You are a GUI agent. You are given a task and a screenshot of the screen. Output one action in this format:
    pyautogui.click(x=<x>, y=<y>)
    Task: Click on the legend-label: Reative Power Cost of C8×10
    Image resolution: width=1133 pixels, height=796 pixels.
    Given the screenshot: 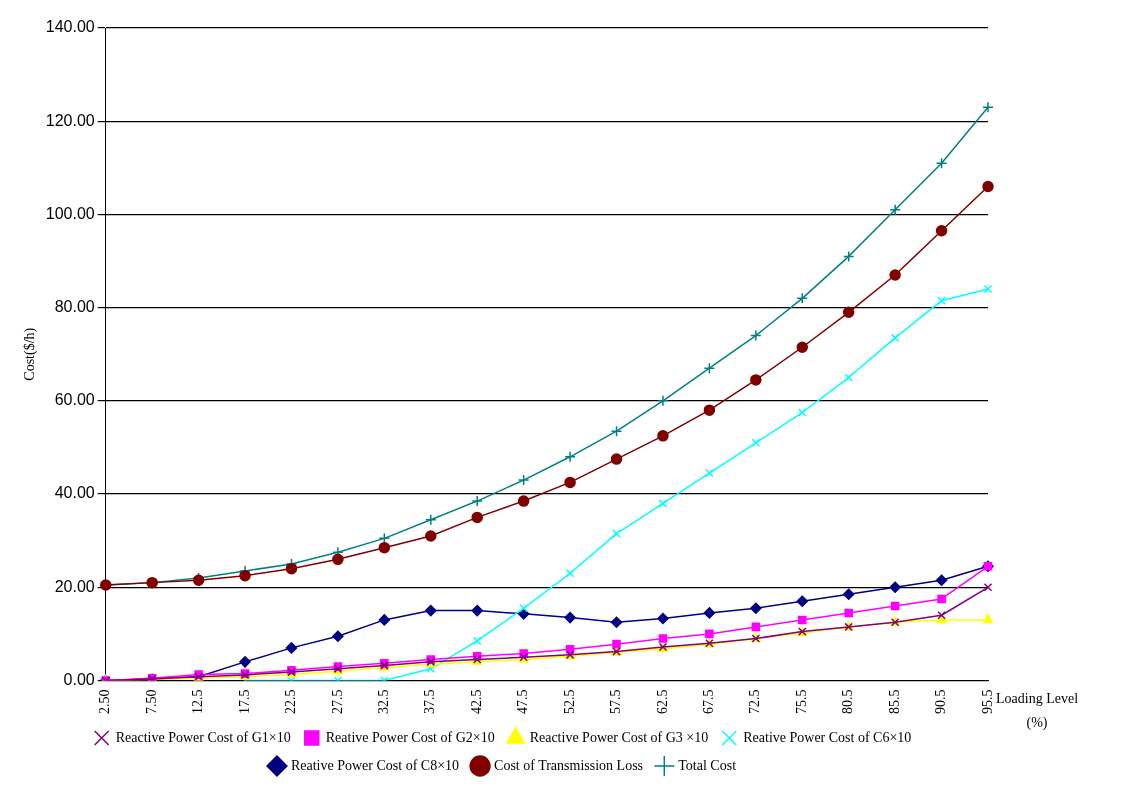 What is the action you would take?
    pyautogui.click(x=375, y=765)
    